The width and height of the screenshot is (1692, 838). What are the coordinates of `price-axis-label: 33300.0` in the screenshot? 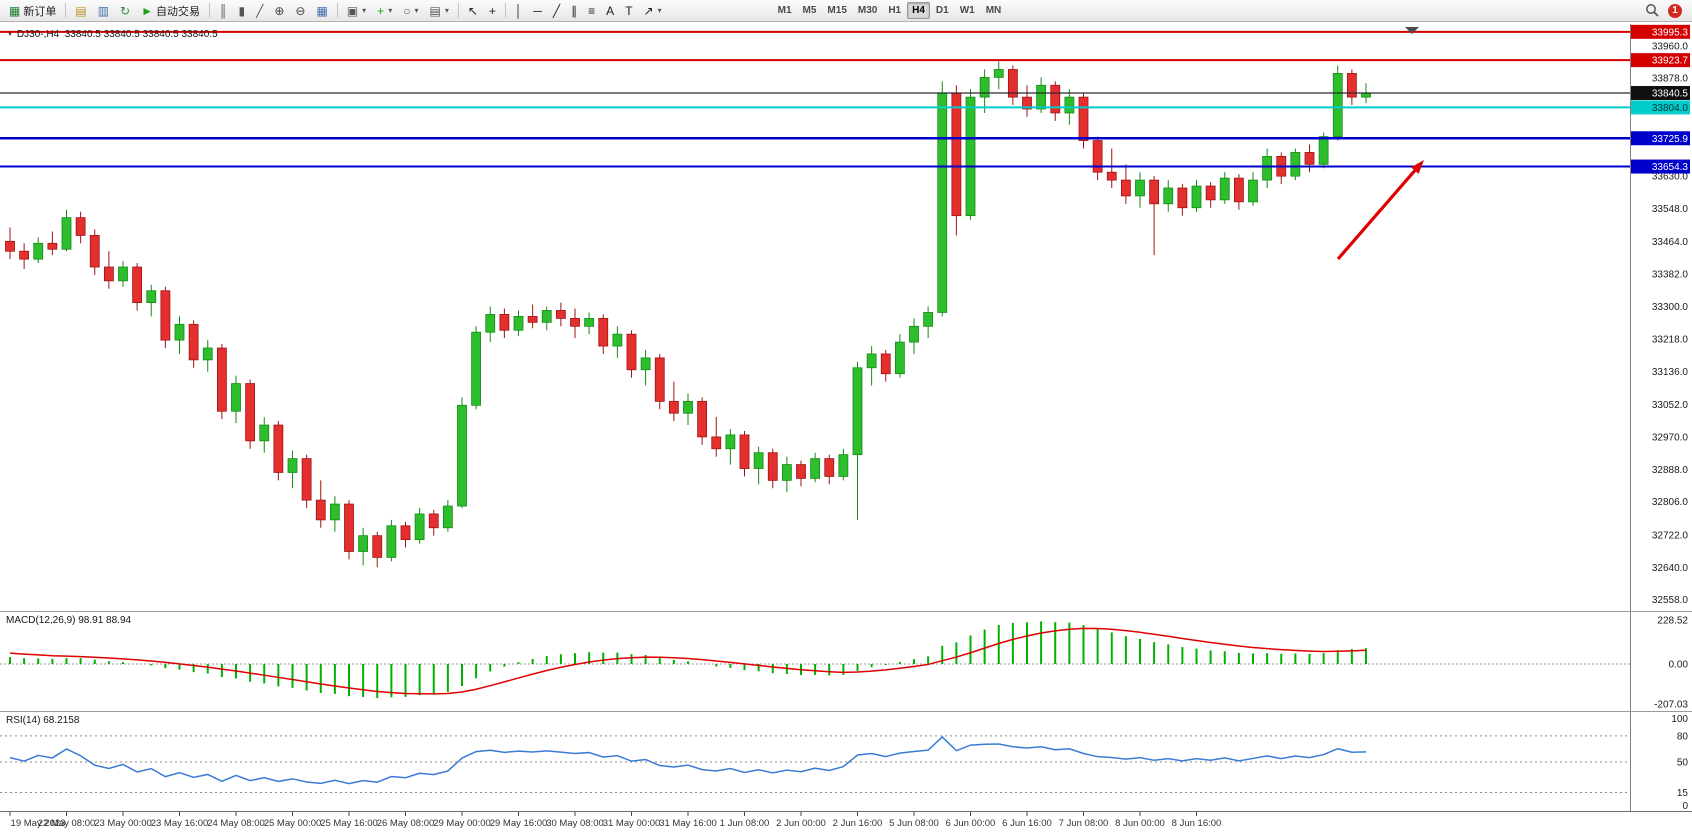 It's located at (1670, 307).